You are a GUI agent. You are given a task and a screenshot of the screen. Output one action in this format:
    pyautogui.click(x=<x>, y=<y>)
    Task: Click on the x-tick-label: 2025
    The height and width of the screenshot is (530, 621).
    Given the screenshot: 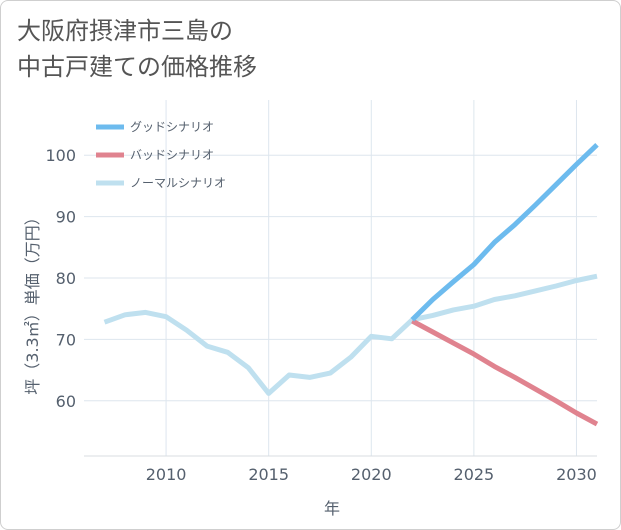 What is the action you would take?
    pyautogui.click(x=474, y=474)
    